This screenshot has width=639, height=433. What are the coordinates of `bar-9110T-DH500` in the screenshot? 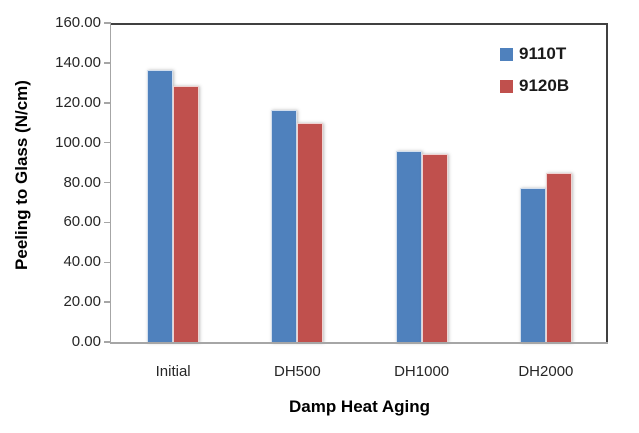 It's located at (284, 226).